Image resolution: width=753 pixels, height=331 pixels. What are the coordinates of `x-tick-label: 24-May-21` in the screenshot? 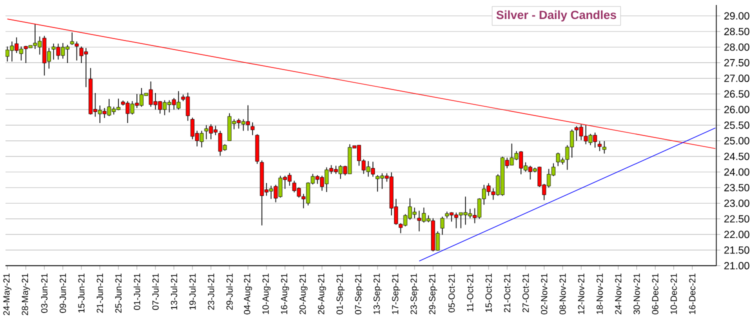 It's located at (7, 295).